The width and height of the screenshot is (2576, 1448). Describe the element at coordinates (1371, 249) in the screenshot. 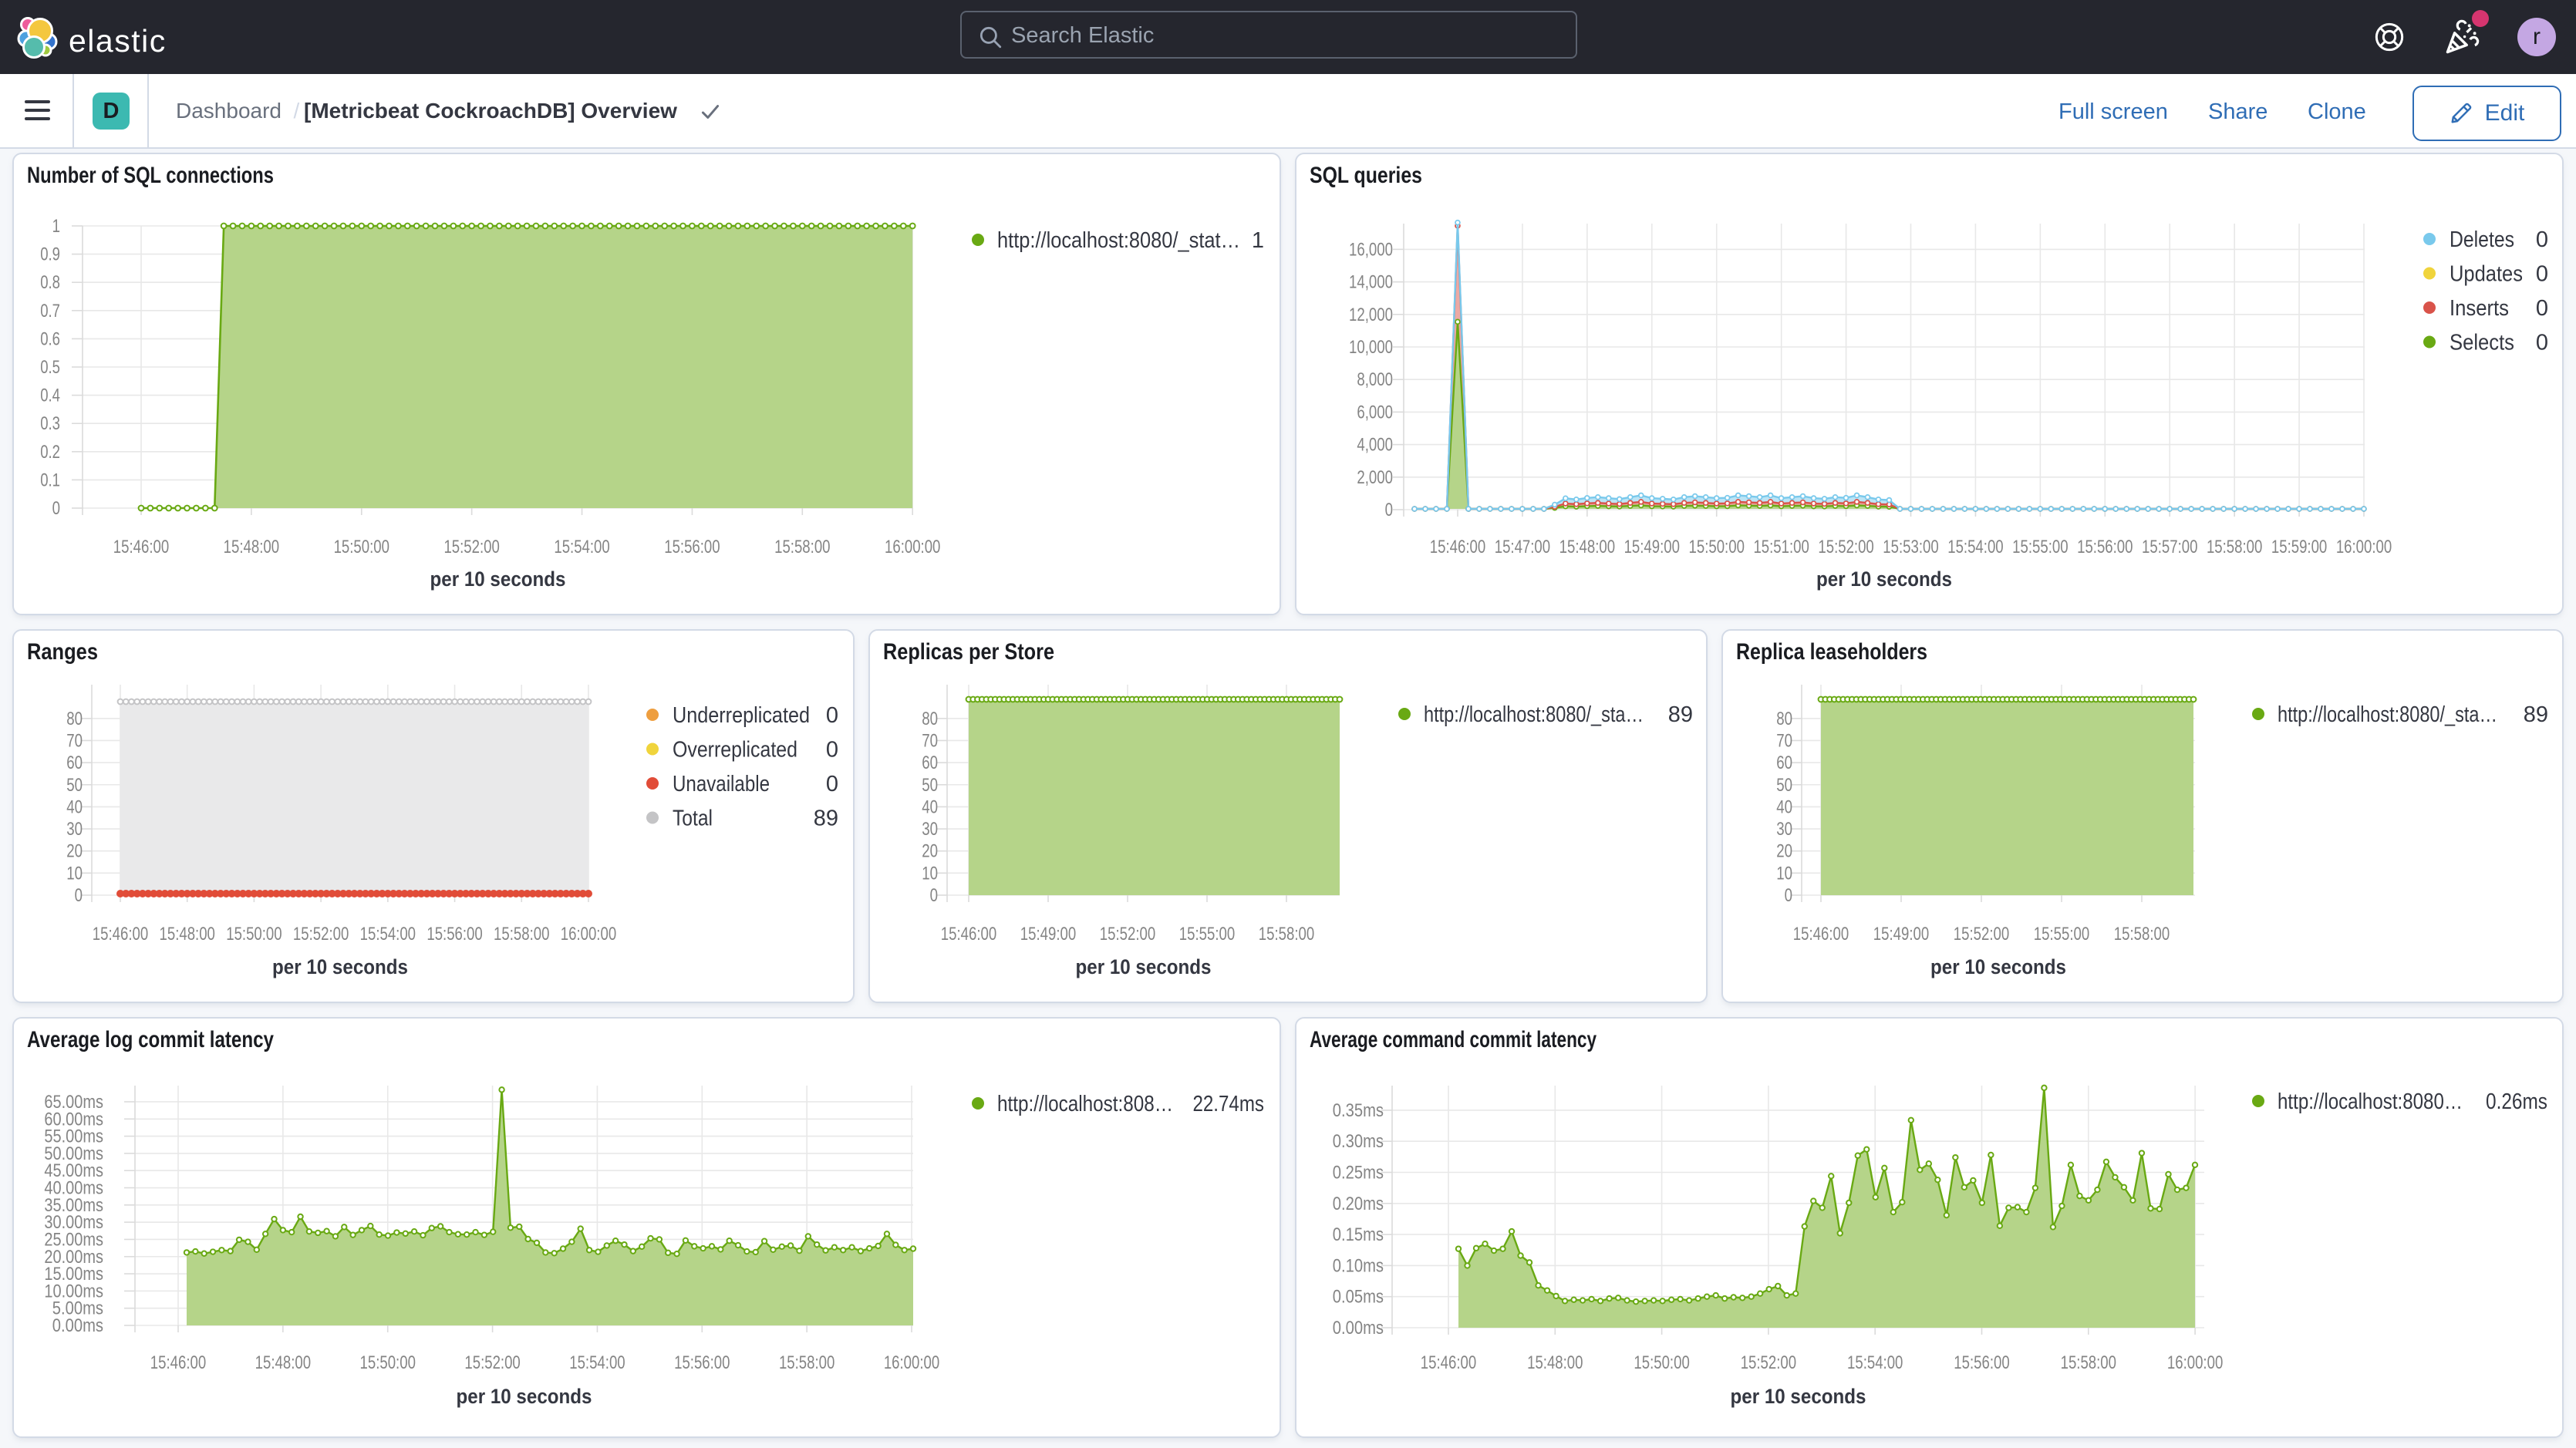

I see `svg-text: 16,000` at that location.